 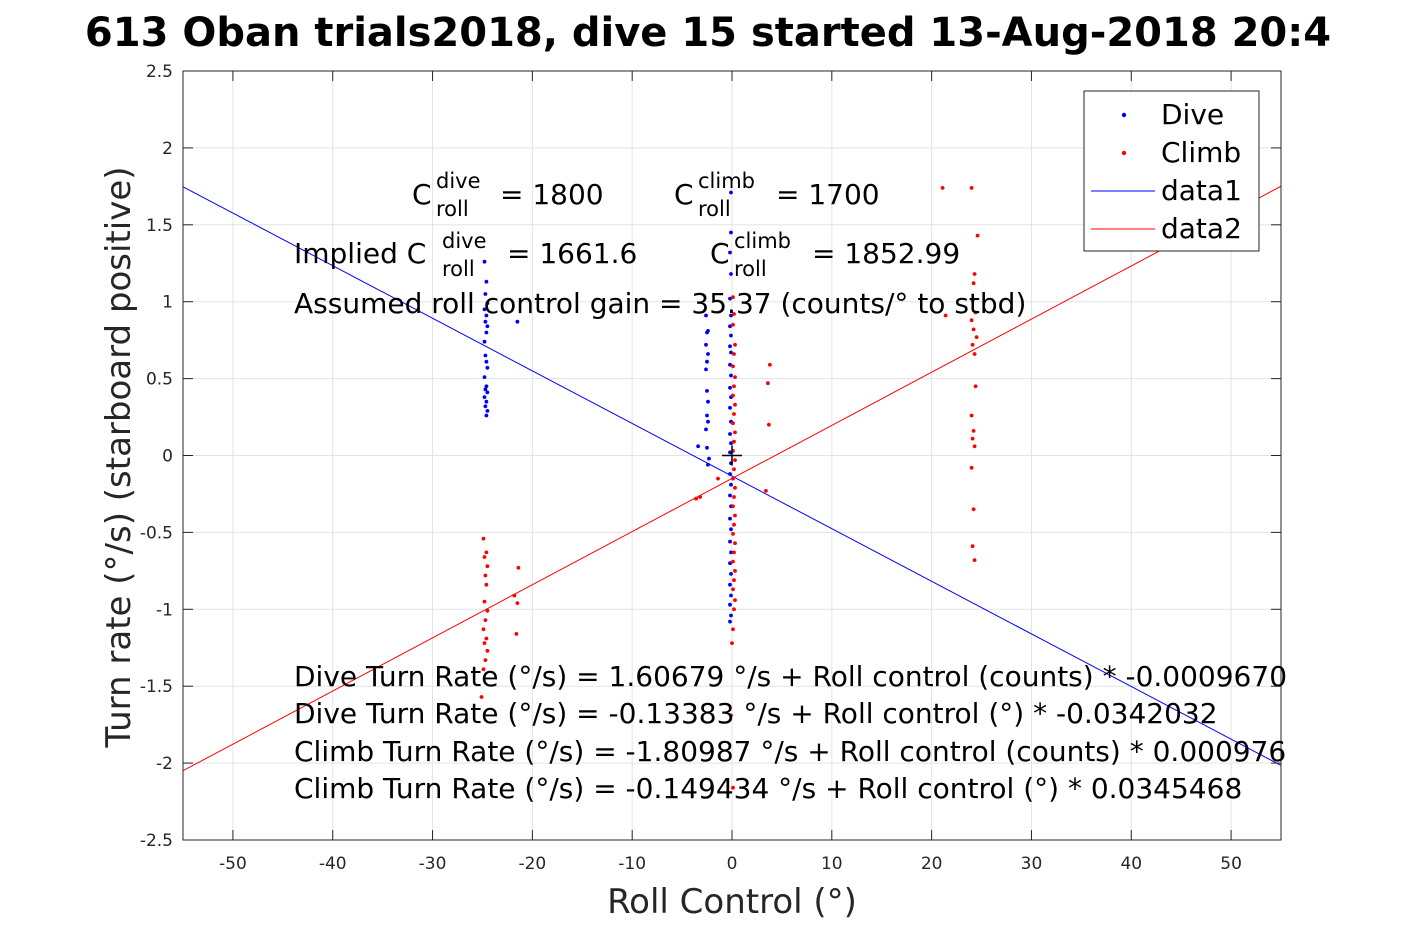 What do you see at coordinates (552, 194) in the screenshot?
I see `dive-c-roll-value: = 1800` at bounding box center [552, 194].